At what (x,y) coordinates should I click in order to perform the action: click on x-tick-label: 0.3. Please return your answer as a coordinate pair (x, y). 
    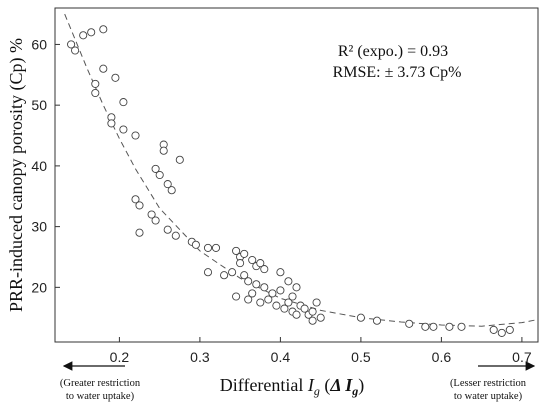
    Looking at the image, I should click on (200, 357).